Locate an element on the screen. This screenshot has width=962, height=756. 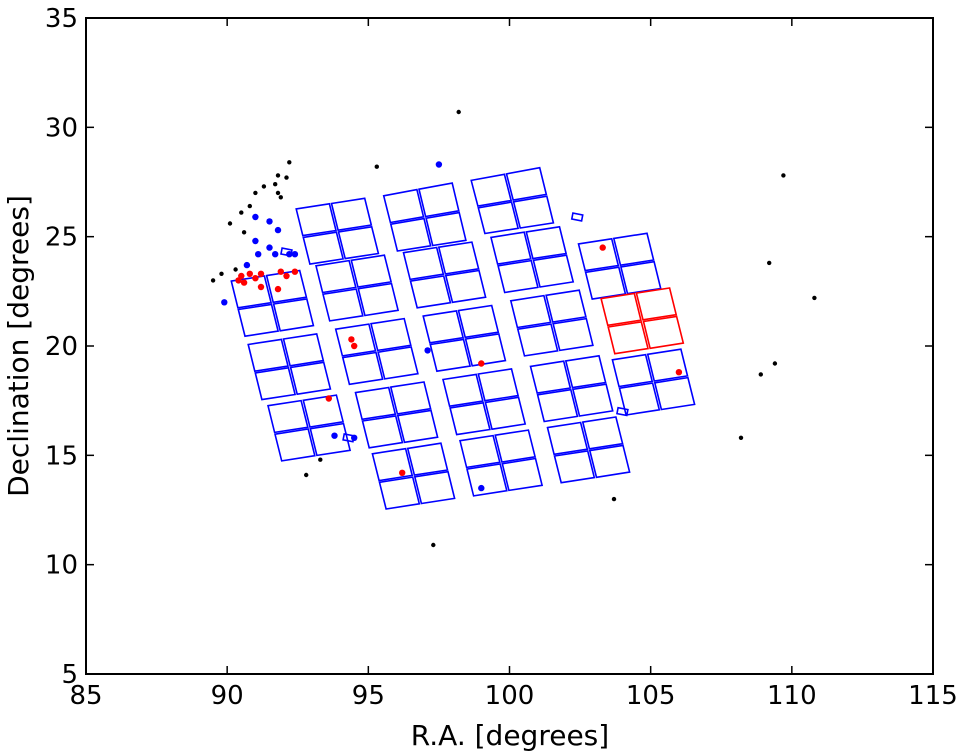
x-axis-label: R.A. [degrees] is located at coordinates (510, 735).